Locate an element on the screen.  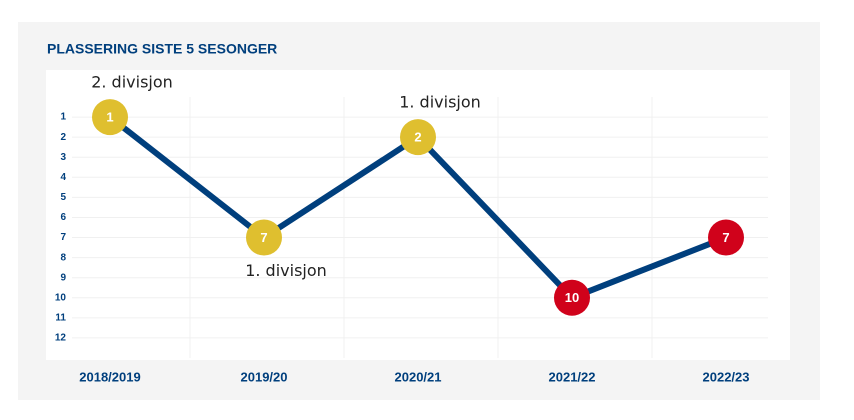
y-tick-label: 8 is located at coordinates (63, 257).